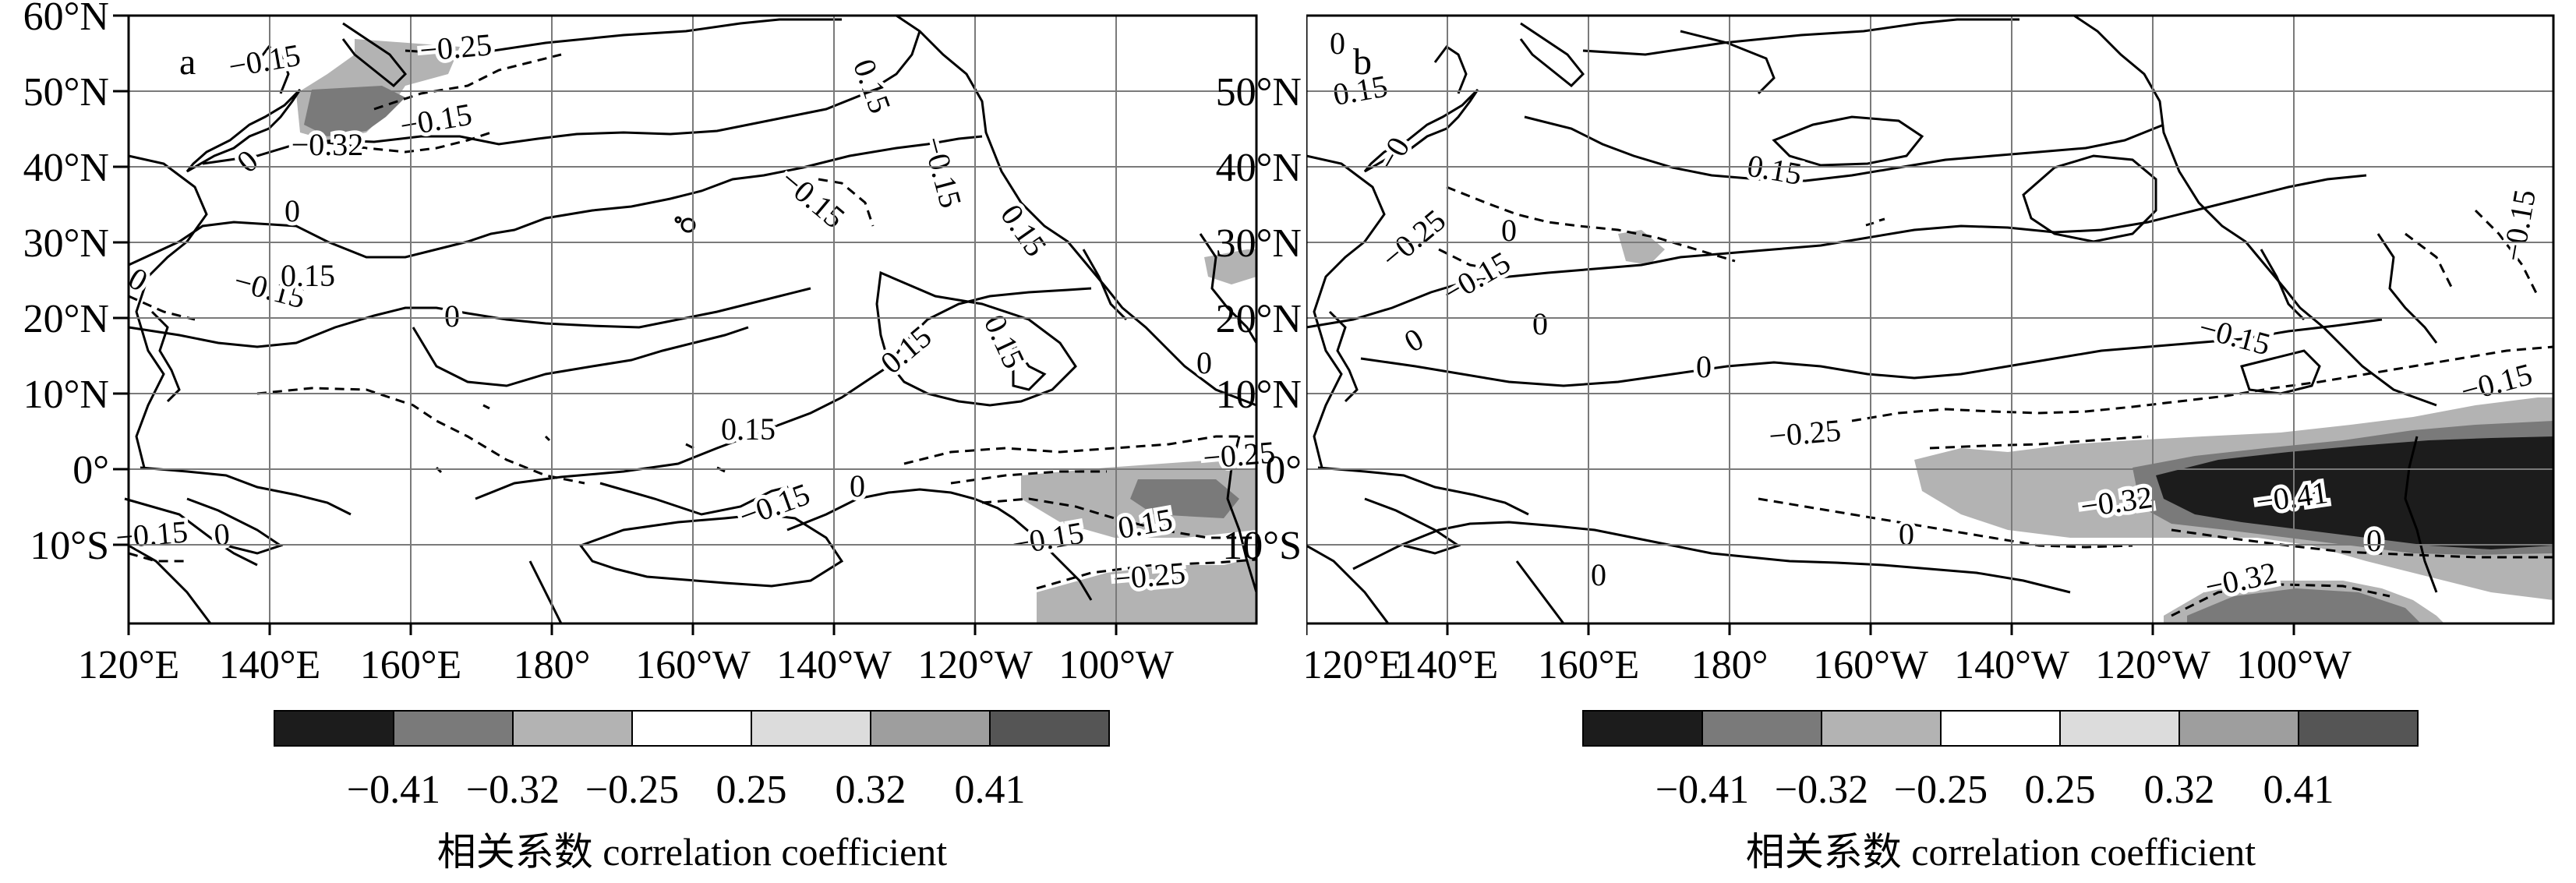 This screenshot has width=2576, height=883. Describe the element at coordinates (69, 546) in the screenshot. I see `lat-label: 10°S` at that location.